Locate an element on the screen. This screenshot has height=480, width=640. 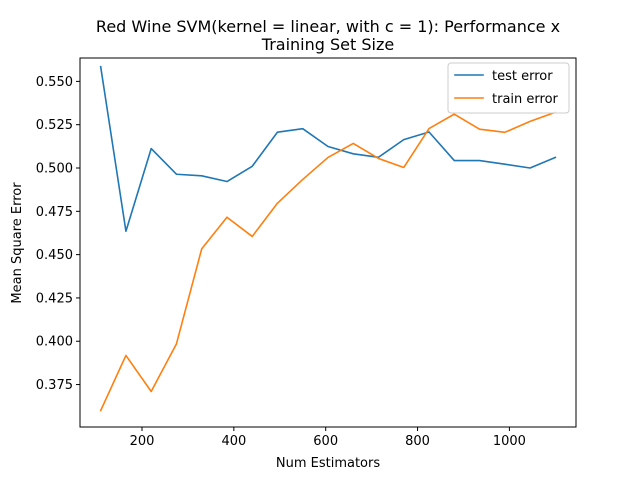
x-tick-label: 1000 is located at coordinates (509, 441).